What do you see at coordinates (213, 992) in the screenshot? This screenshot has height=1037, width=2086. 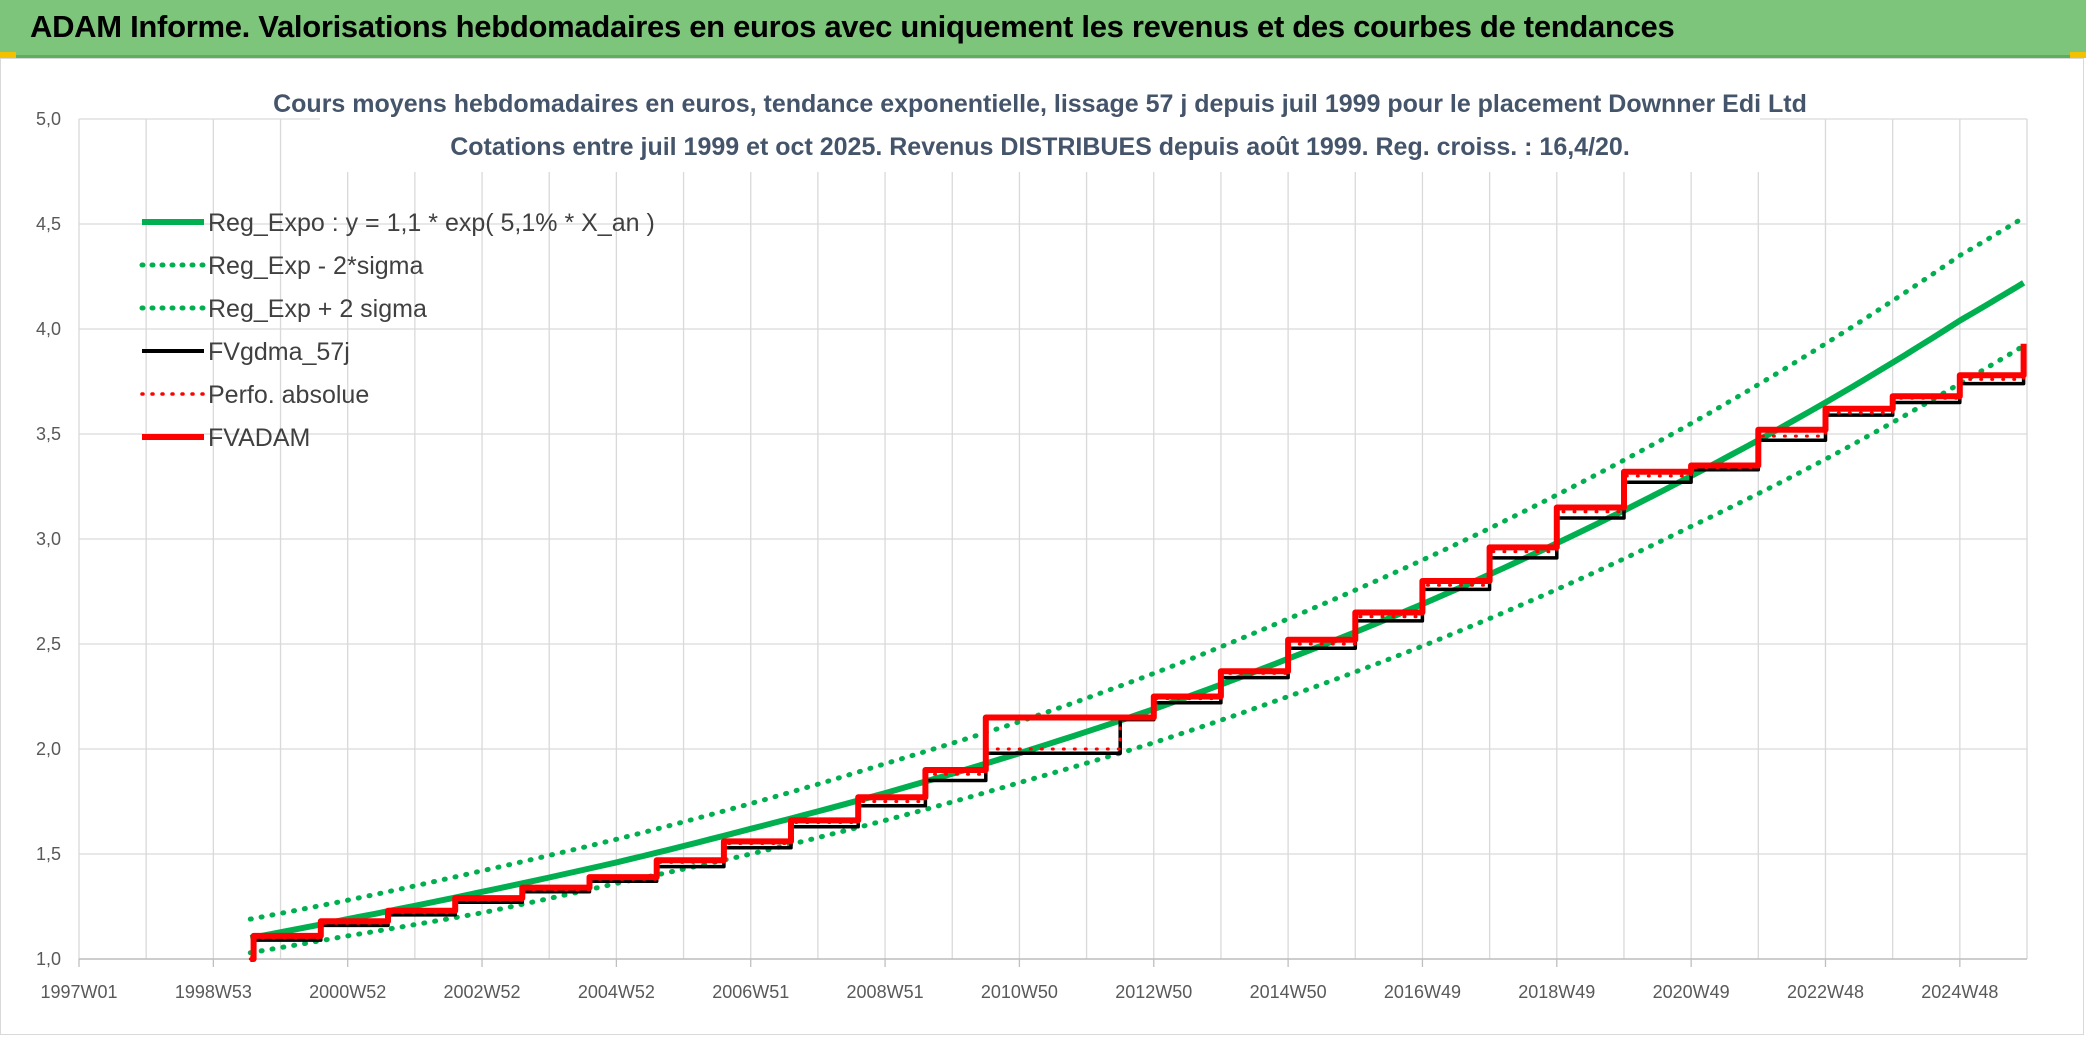 I see `x-tick-label: 1998W53` at bounding box center [213, 992].